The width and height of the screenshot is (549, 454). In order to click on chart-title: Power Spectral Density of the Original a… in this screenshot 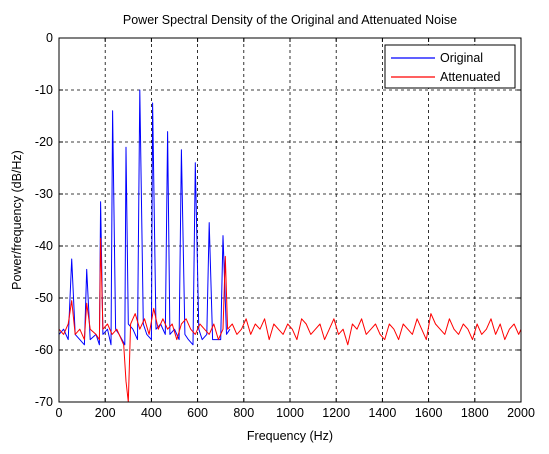, I will do `click(290, 20)`.